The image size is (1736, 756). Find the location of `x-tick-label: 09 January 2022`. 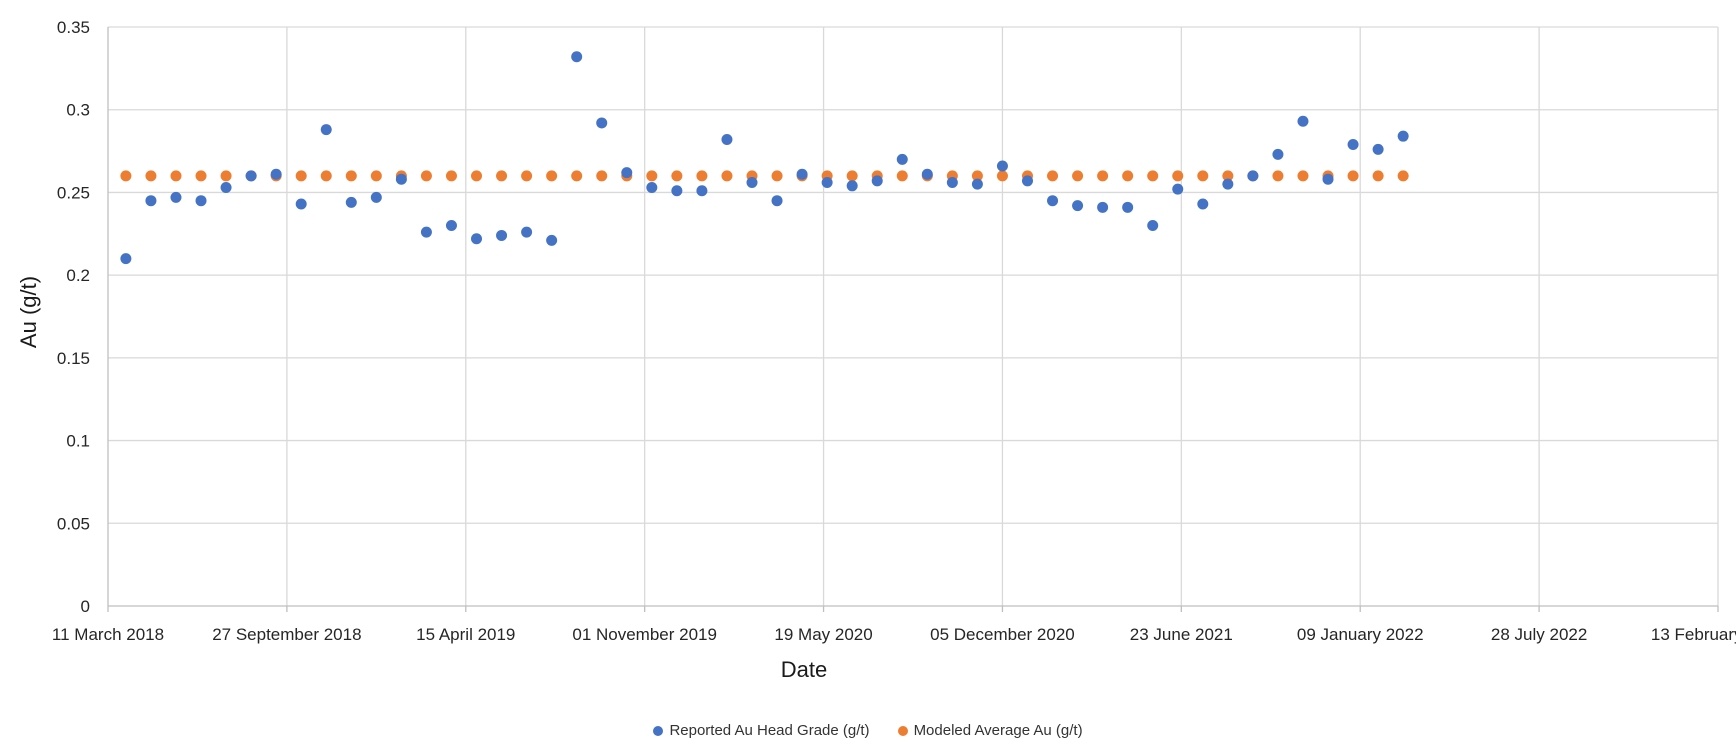

x-tick-label: 09 January 2022 is located at coordinates (1360, 634).